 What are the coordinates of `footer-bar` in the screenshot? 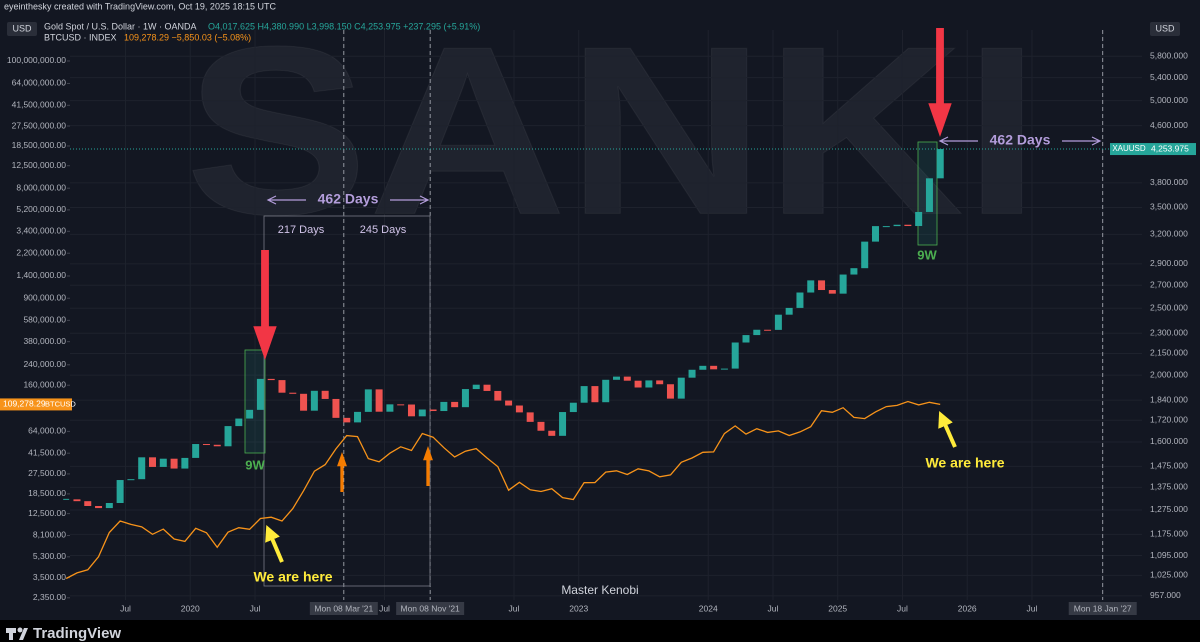 It's located at (600, 631).